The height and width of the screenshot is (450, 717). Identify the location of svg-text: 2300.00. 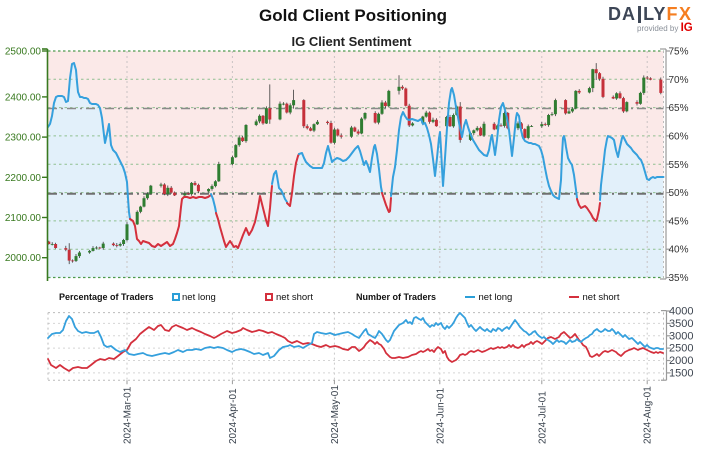
(23, 138).